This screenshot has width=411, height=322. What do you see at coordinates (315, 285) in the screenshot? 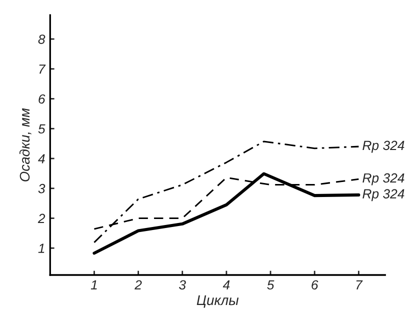
I see `x-tick-label: 6` at bounding box center [315, 285].